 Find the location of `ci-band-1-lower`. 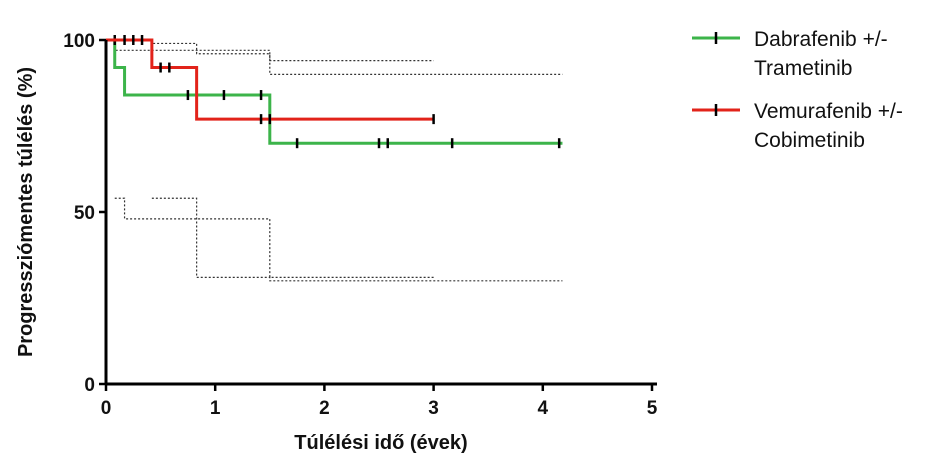

ci-band-1-lower is located at coordinates (274, 237).